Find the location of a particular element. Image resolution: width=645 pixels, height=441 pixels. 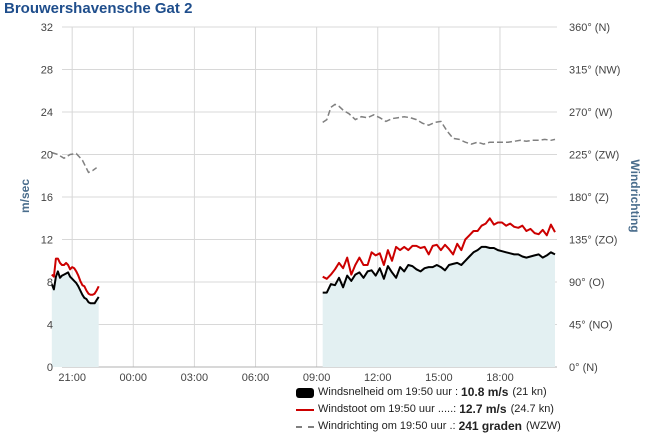

legend-label-speed: Windsnelheid om 19:50 uur : is located at coordinates (388, 392).